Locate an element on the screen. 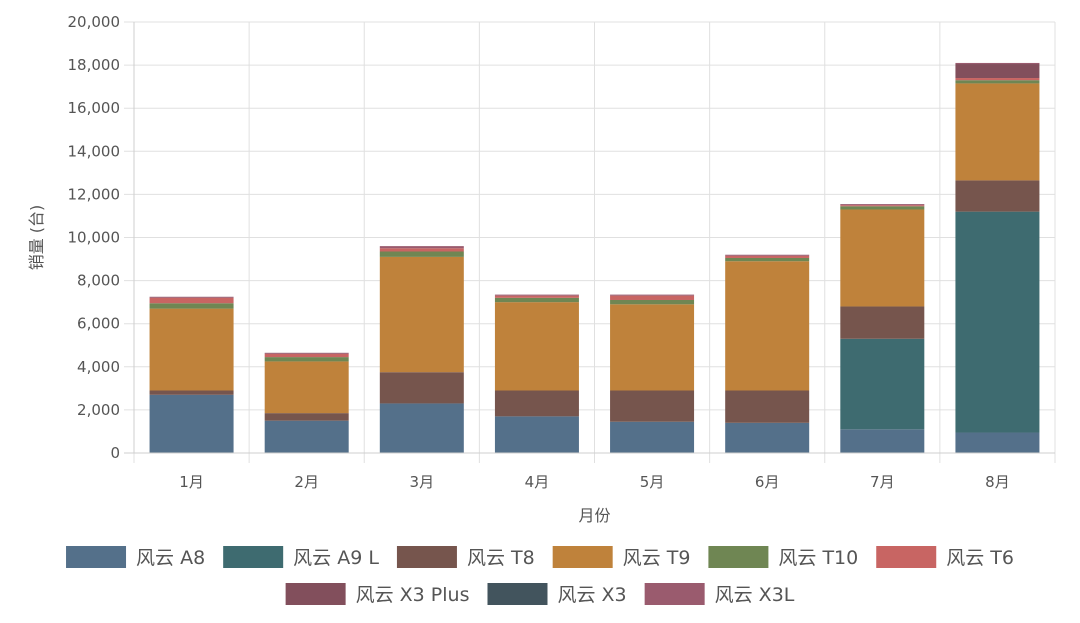 This screenshot has height=623, width=1080. legend-item: 风云 T6 is located at coordinates (945, 557).